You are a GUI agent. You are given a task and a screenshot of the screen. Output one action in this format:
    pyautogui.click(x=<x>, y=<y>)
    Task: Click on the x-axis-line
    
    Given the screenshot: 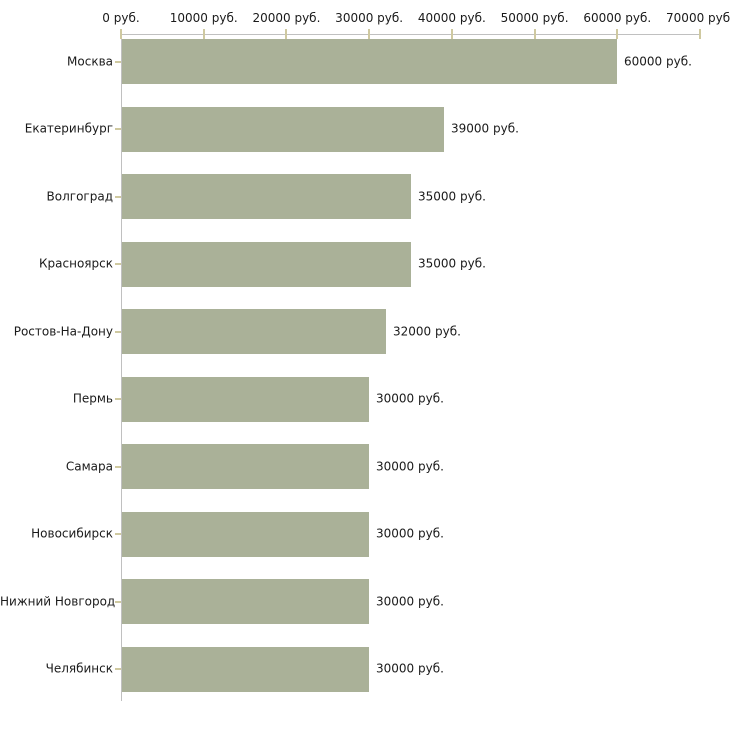 What is the action you would take?
    pyautogui.click(x=411, y=34)
    